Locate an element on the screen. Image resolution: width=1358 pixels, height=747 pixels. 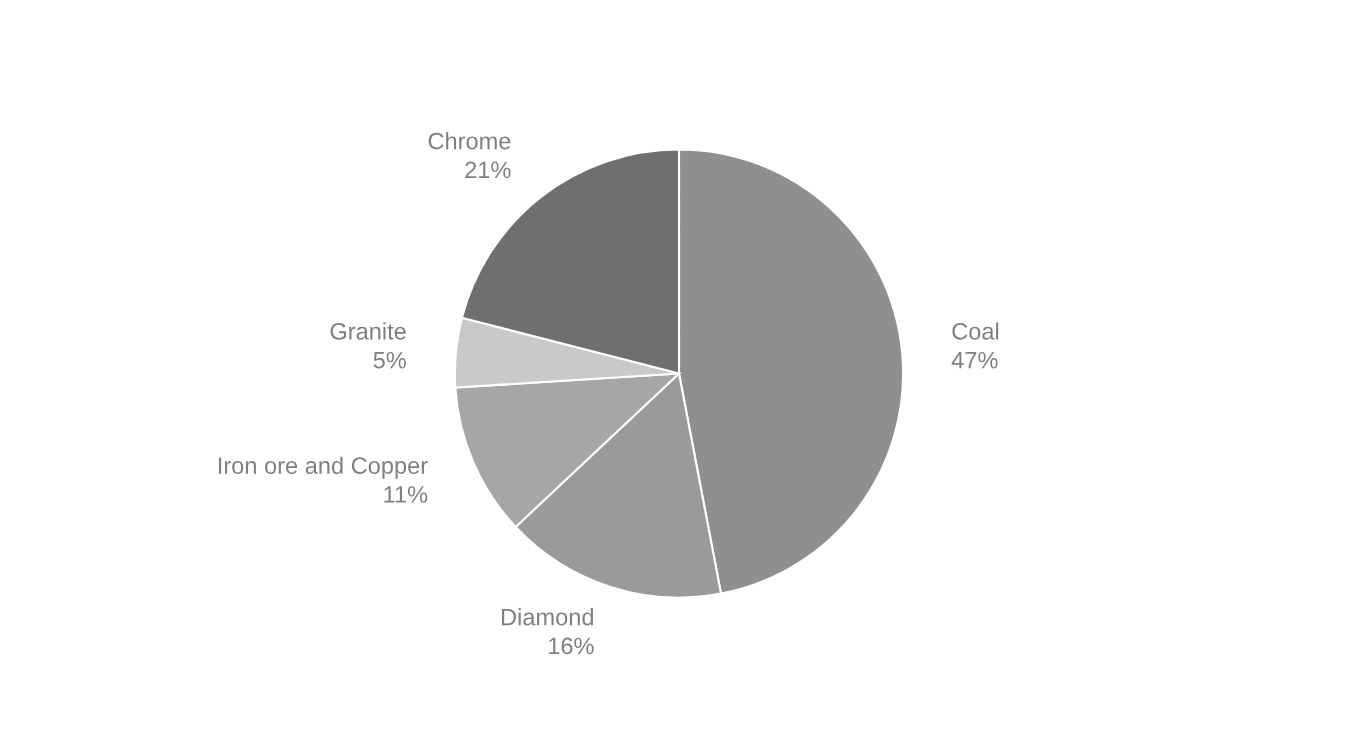
slice-label: Coal is located at coordinates (975, 331).